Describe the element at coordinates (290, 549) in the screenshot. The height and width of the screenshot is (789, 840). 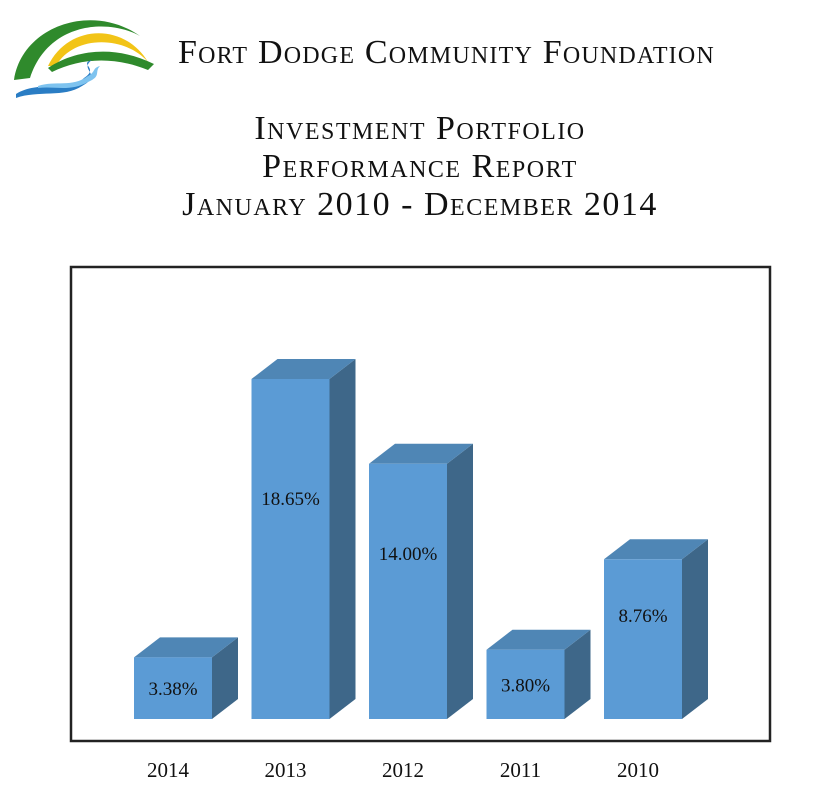
I see `bar-front-2013` at that location.